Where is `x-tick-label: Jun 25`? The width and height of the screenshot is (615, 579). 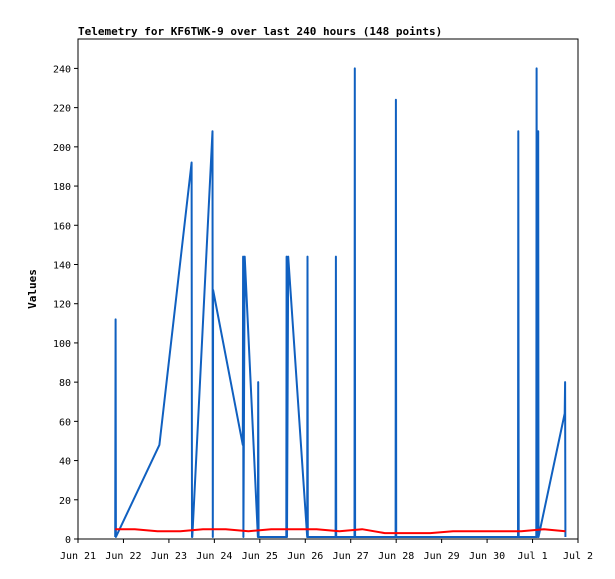 x-tick-label: Jun 25 is located at coordinates (260, 556).